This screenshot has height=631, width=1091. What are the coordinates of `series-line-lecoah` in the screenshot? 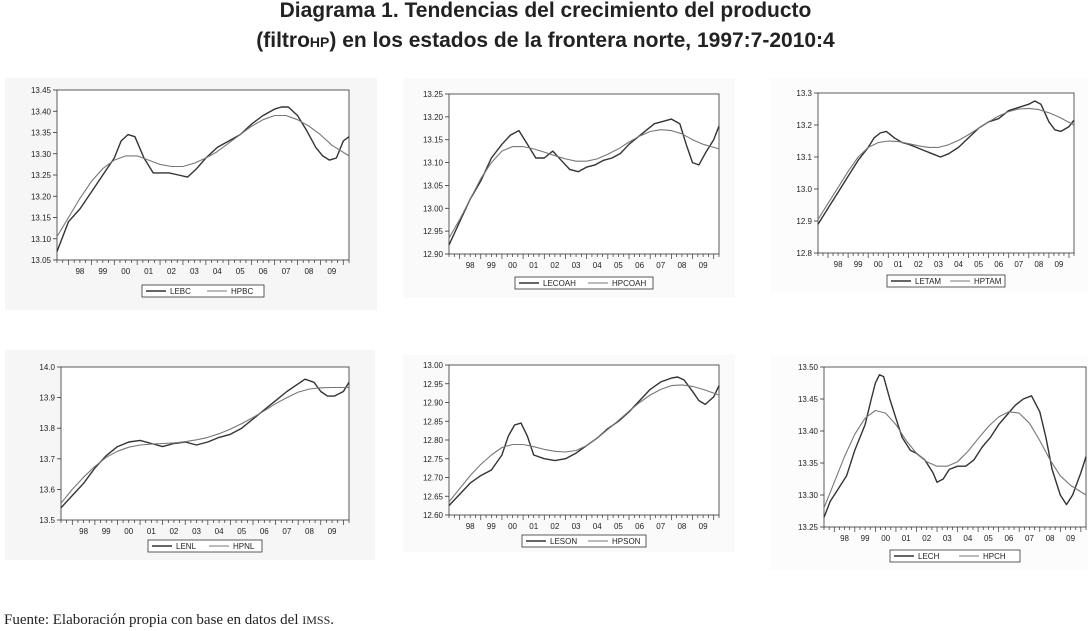 It's located at (584, 182).